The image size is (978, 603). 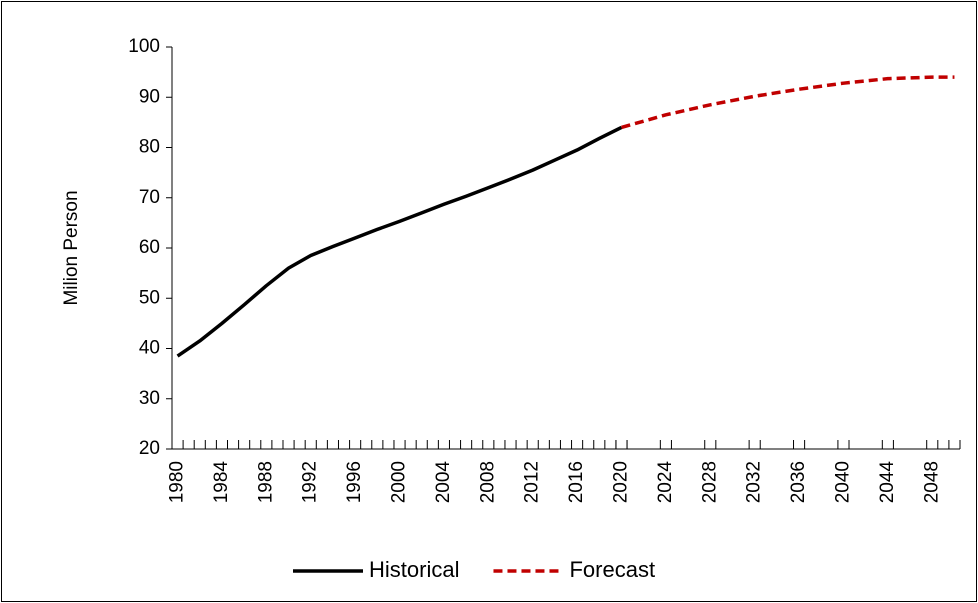 I want to click on y-tick-label: 90, so click(x=149, y=96).